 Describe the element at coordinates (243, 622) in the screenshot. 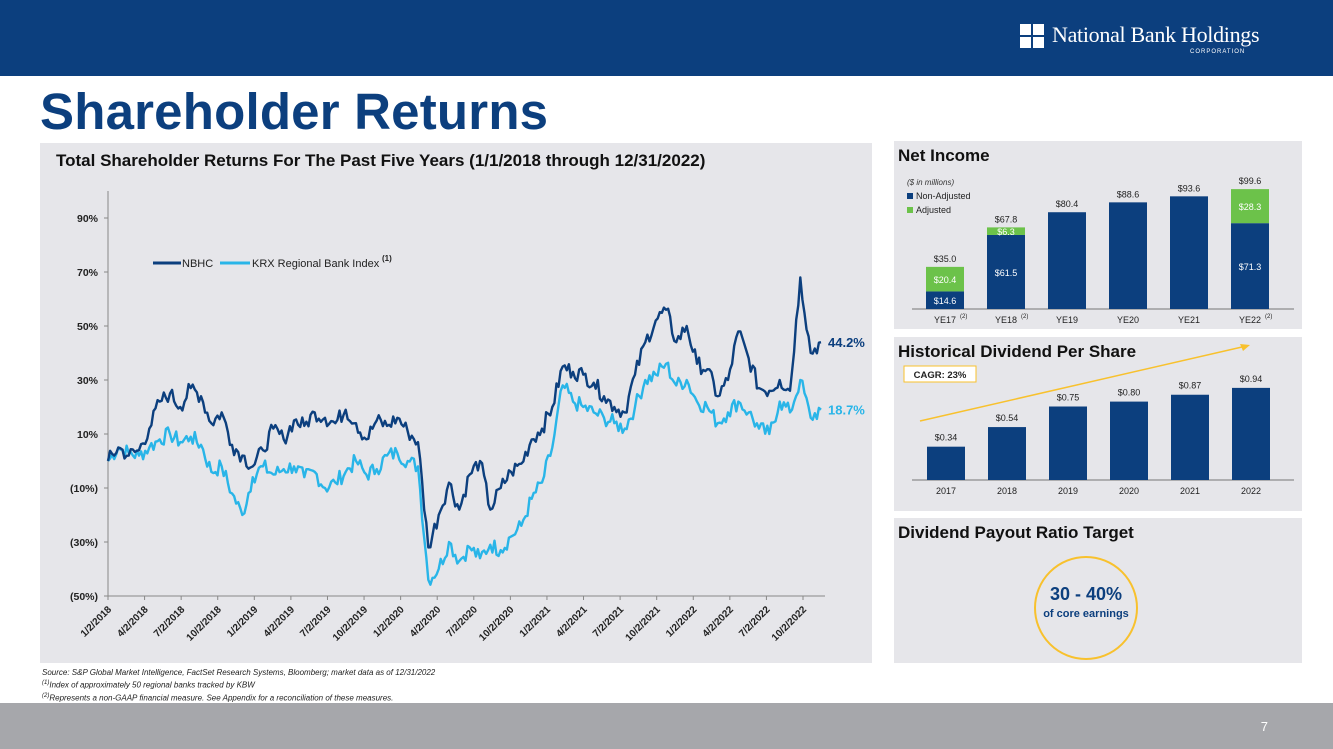

I see `x-tick-label: 1/2/2019` at that location.